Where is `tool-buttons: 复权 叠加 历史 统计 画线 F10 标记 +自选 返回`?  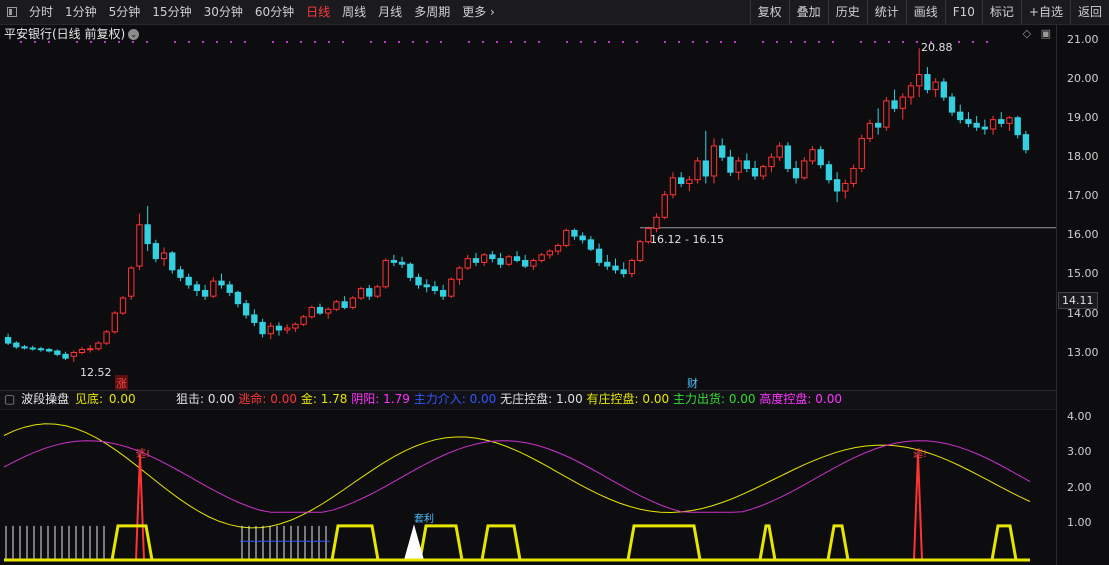
tool-buttons: 复权 叠加 历史 统计 画线 F10 标记 +自选 返回 is located at coordinates (929, 12).